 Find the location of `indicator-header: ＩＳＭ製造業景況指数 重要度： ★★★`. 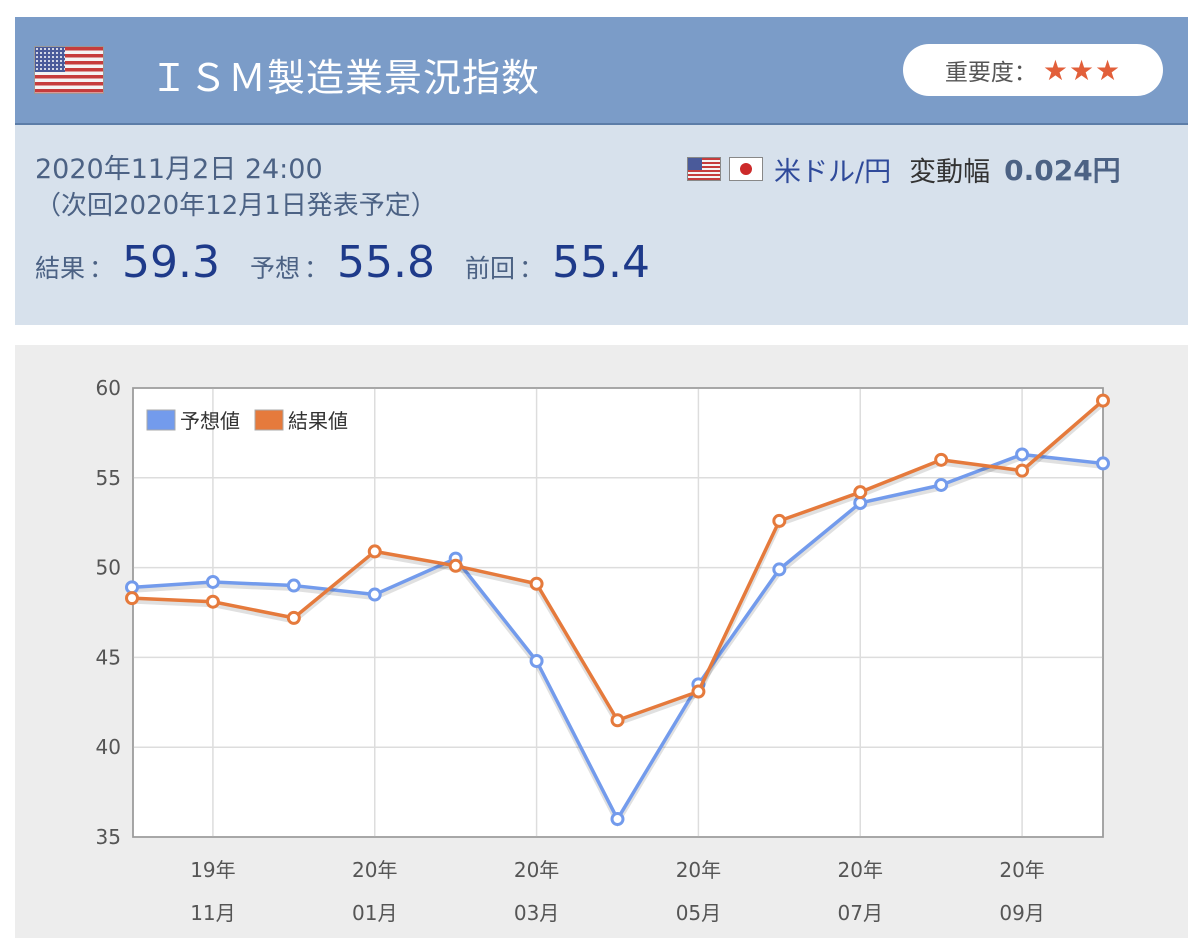

indicator-header: ＩＳＭ製造業景況指数 重要度： ★★★ is located at coordinates (601, 71).